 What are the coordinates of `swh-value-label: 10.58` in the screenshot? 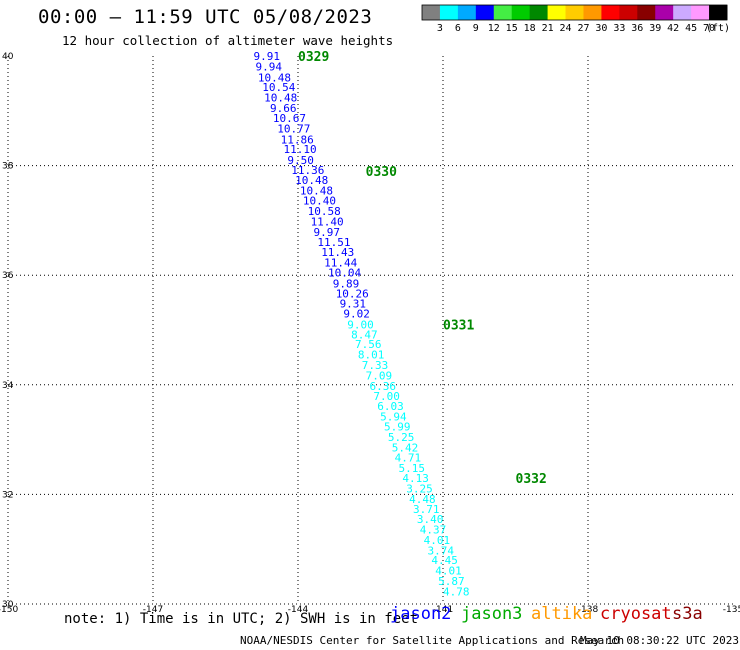 It's located at (324, 211).